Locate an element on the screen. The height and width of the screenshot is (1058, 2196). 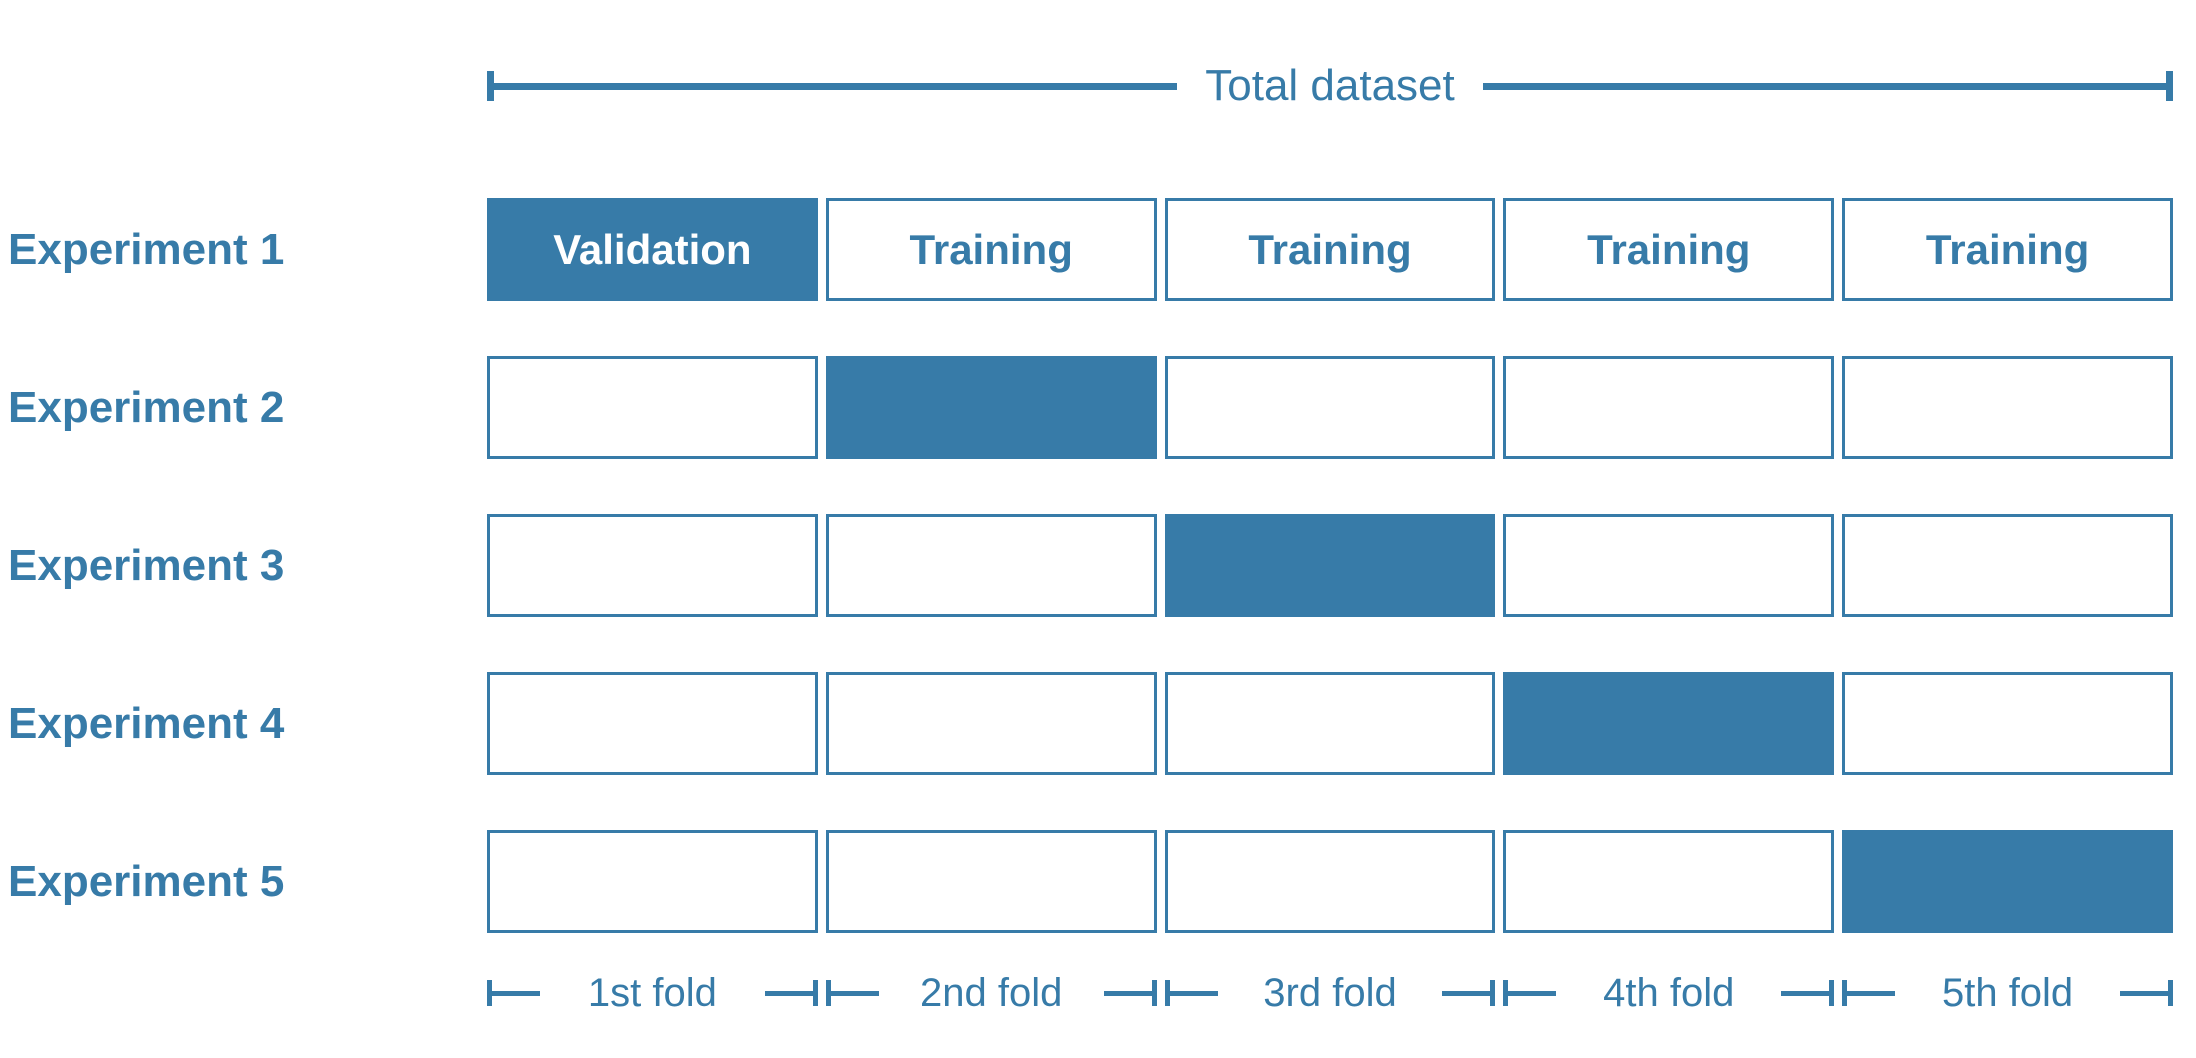
experiment-row-4: Experiment 4 is located at coordinates (1098, 723).